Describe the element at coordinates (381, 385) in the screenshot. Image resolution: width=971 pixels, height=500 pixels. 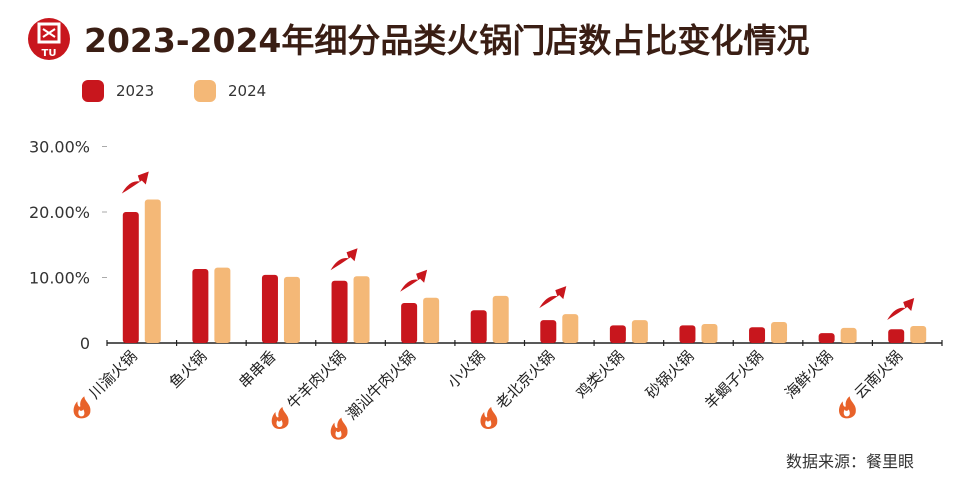
I see `x-tick-label: 潮汕牛肉火锅` at that location.